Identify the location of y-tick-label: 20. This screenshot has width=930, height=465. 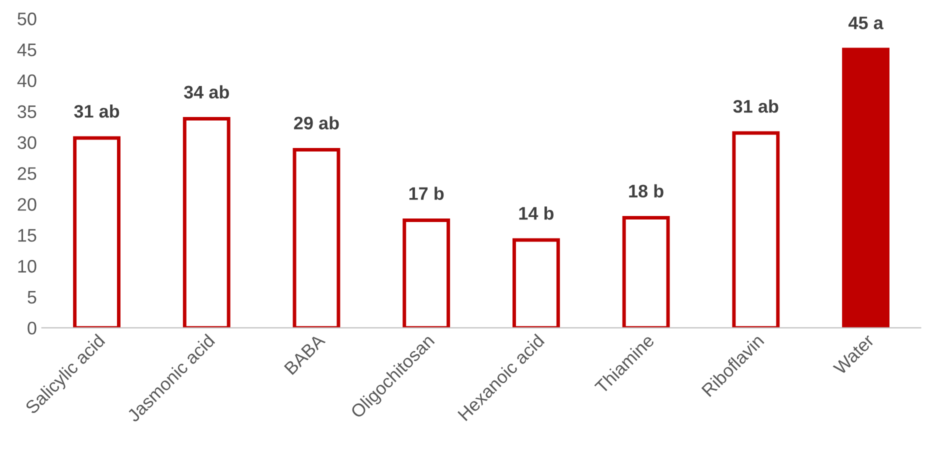
(27, 204).